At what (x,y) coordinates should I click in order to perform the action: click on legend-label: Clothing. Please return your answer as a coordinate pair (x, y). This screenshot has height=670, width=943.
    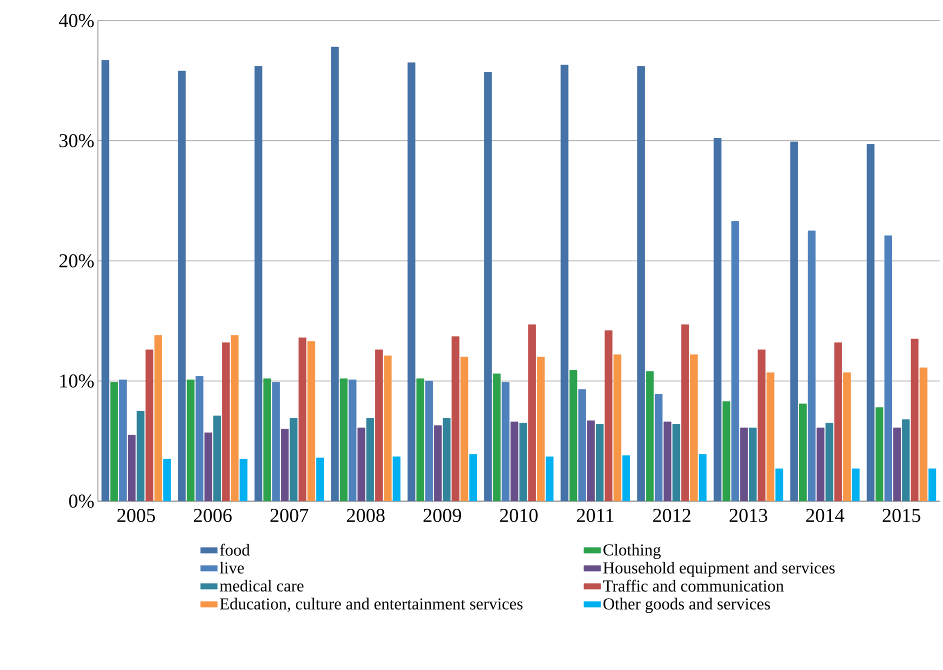
    Looking at the image, I should click on (632, 552).